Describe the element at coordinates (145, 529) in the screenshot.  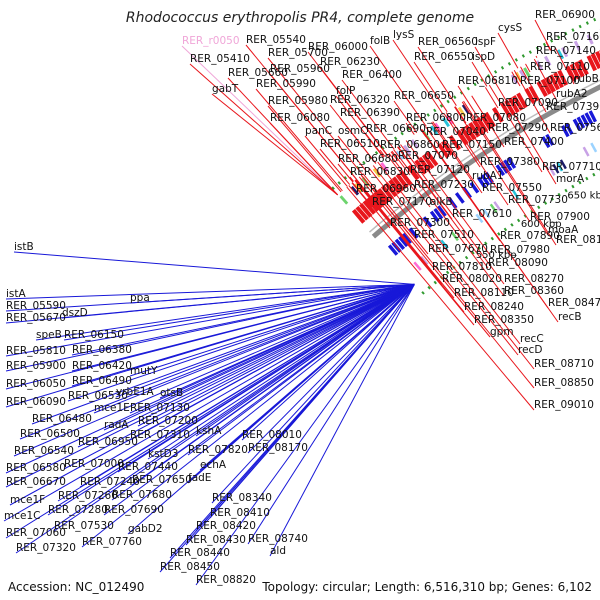
I see `gene-label: gabD2` at that location.